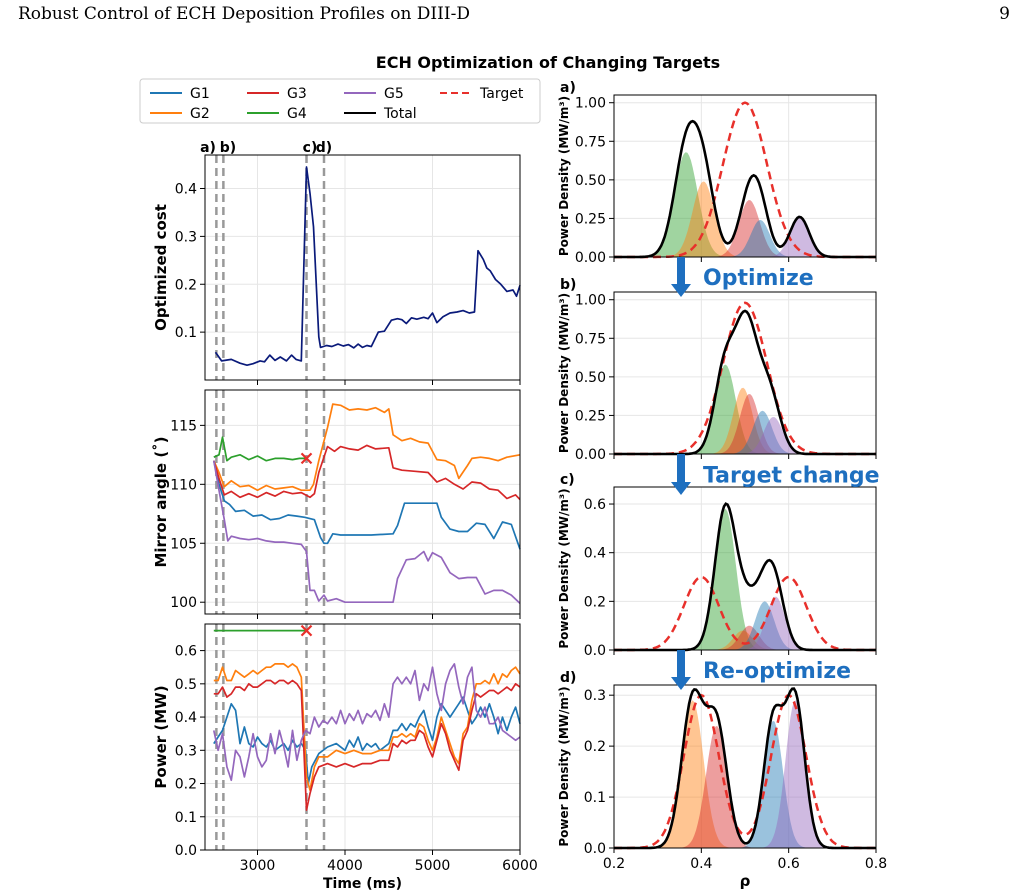  What do you see at coordinates (567, 480) in the screenshot?
I see `panel-c-label: c)` at bounding box center [567, 480].